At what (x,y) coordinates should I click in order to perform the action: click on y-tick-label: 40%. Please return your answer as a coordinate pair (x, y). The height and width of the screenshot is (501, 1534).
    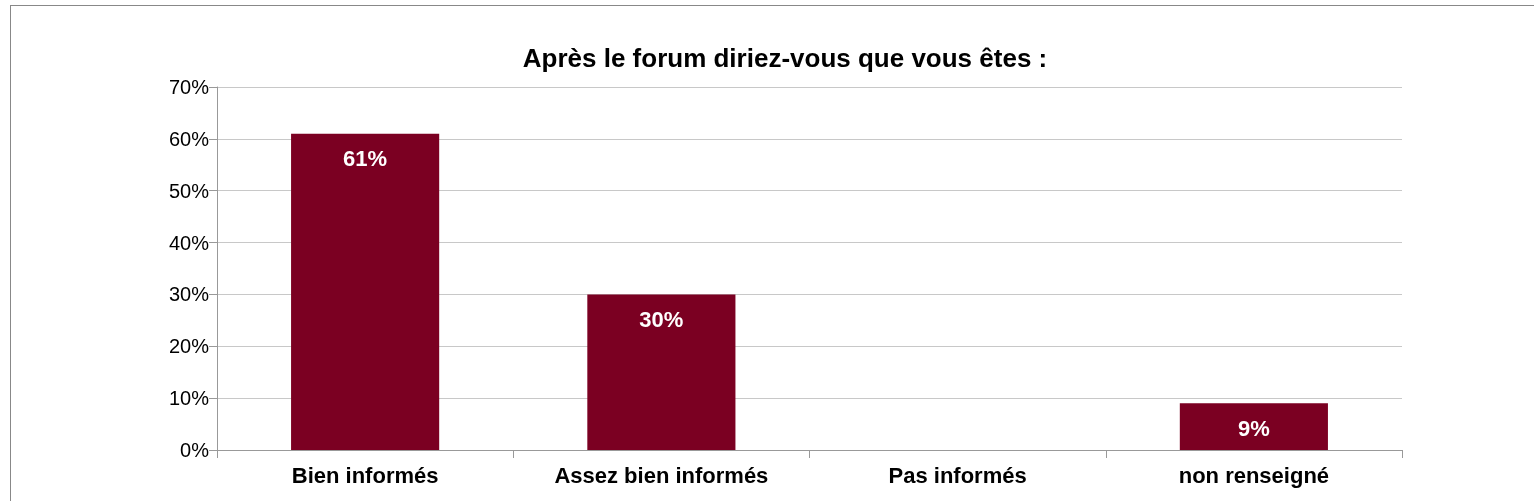
    Looking at the image, I should click on (189, 242).